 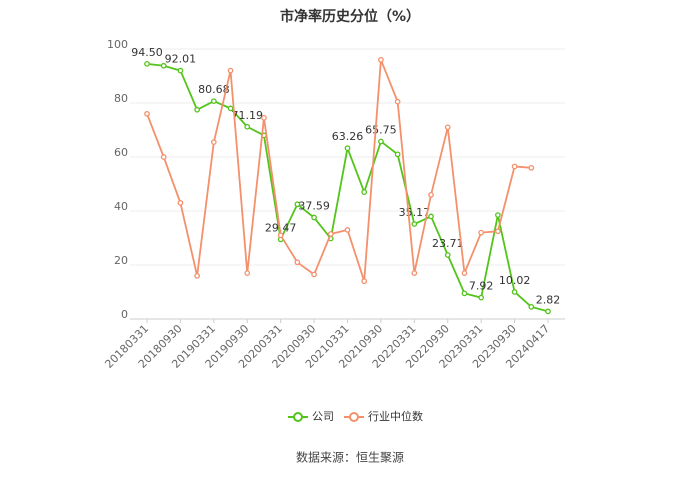 I want to click on data-label: 35.17, so click(x=415, y=212).